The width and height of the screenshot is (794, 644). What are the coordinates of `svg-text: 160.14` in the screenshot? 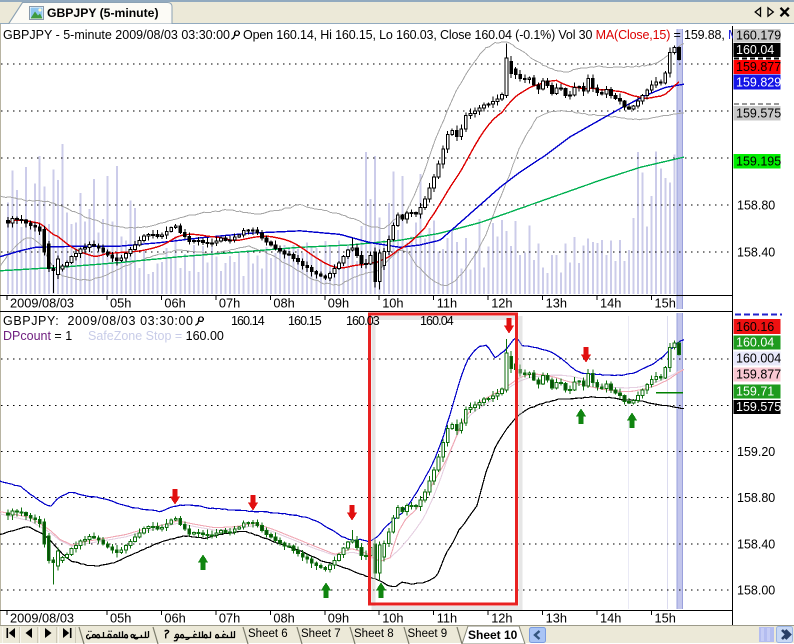 It's located at (248, 321).